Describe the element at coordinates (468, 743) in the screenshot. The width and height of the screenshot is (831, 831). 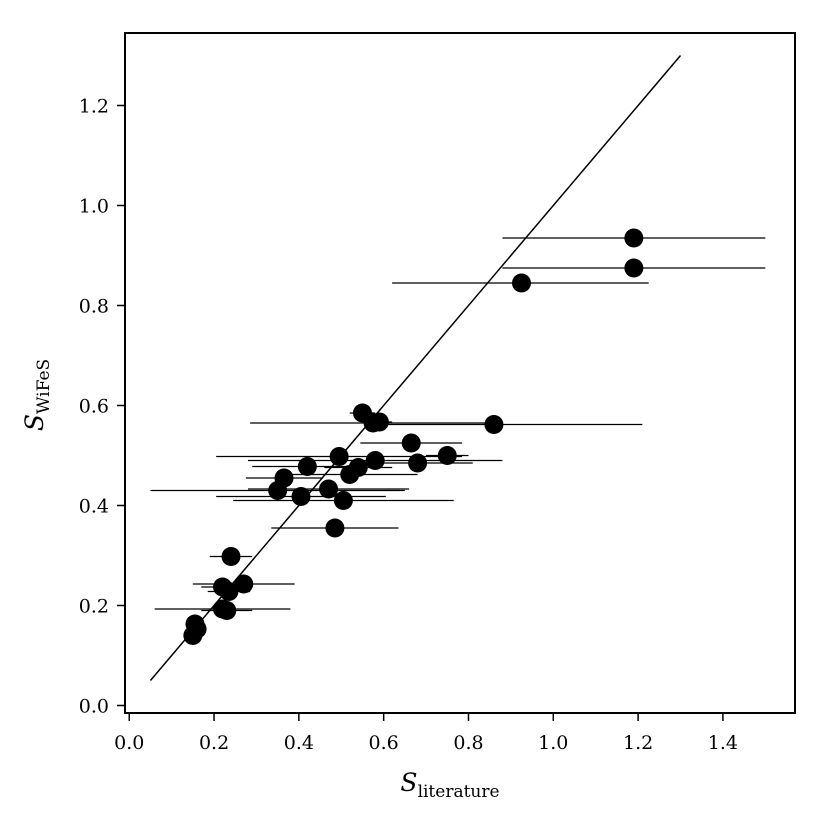
I see `x-tick-label-4: 0.8` at that location.